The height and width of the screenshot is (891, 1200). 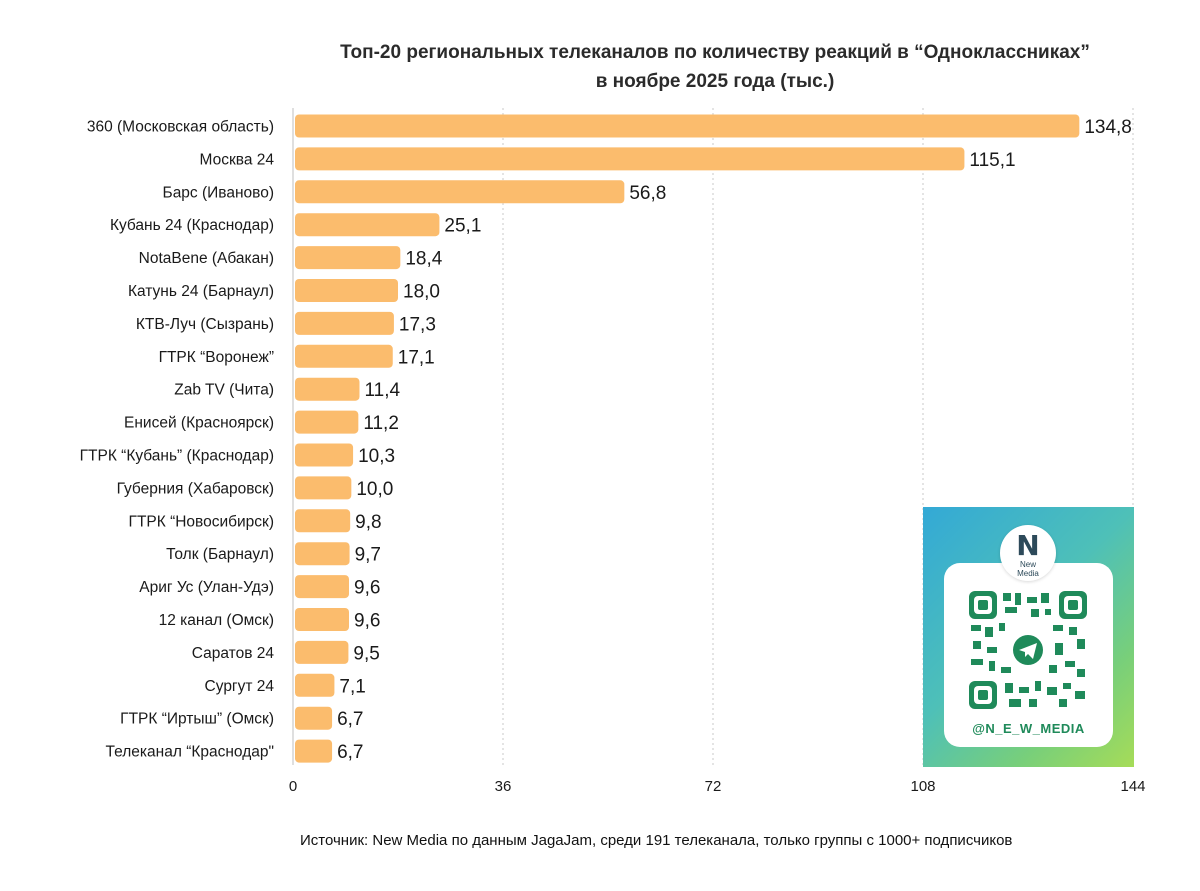 I want to click on x-tick-label-72: 72, so click(x=713, y=786).